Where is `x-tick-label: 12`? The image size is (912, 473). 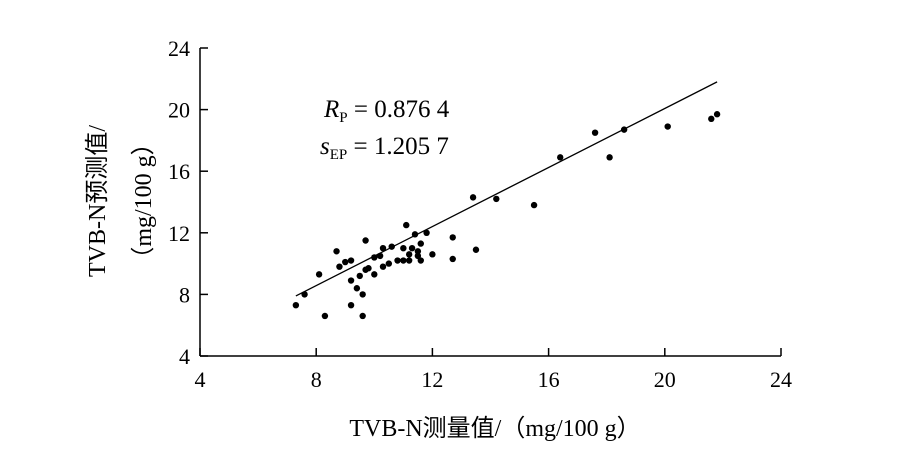
x-tick-label: 12 is located at coordinates (432, 379).